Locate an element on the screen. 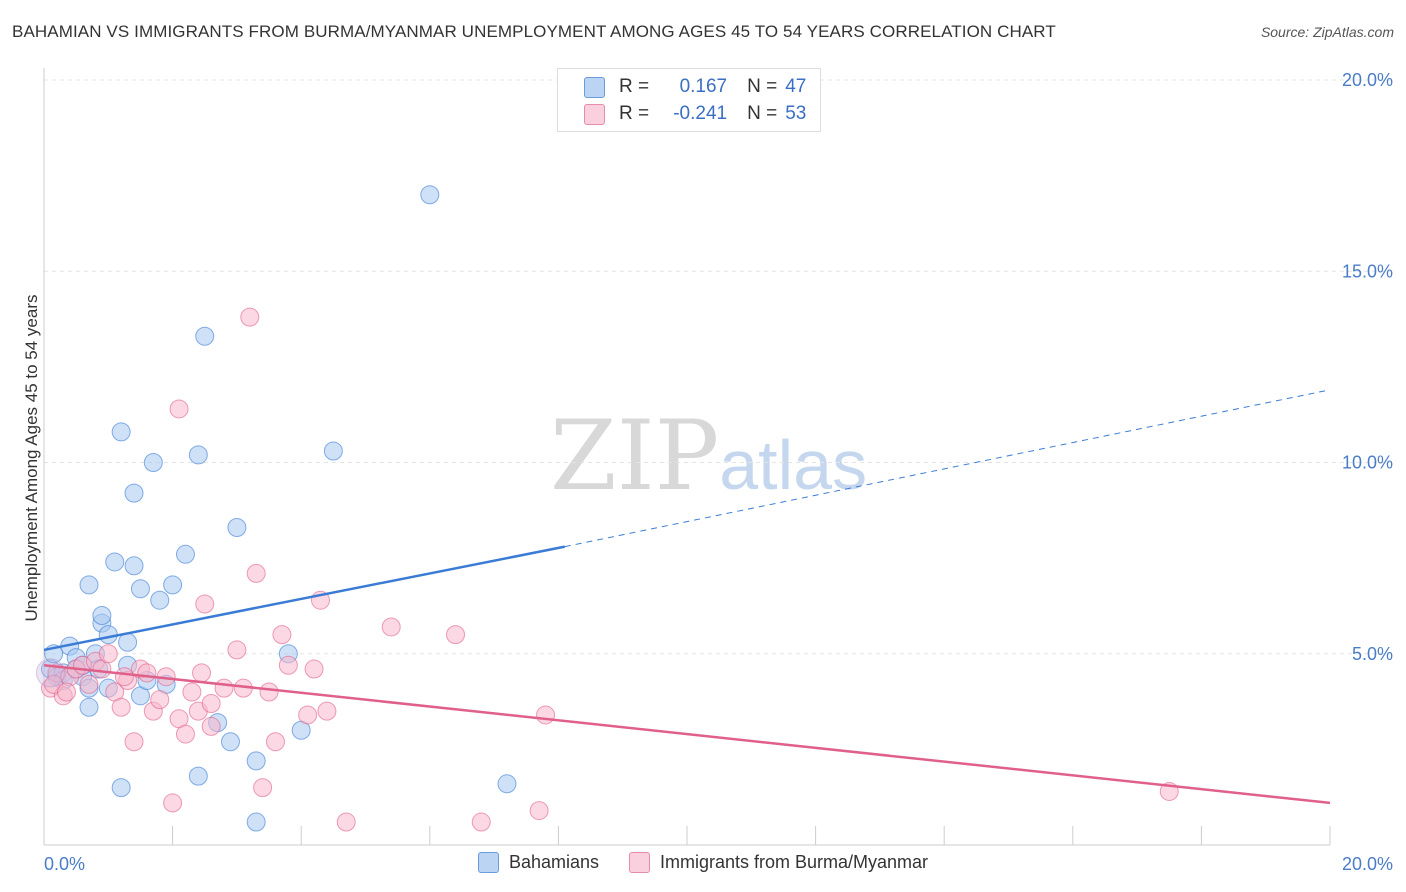 The height and width of the screenshot is (892, 1406). source-label: Source: ZipAtlas.com is located at coordinates (1327, 32).